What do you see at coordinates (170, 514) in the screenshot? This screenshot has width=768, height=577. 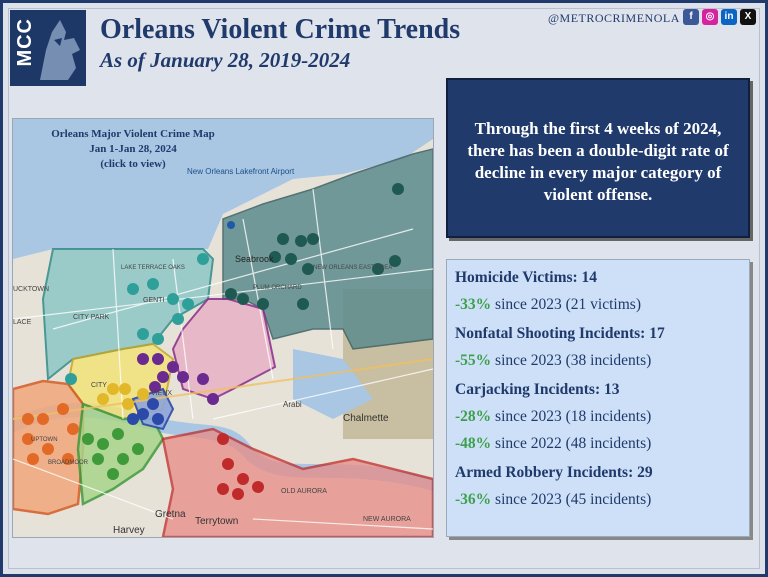 I see `gretna-label: Gretna` at bounding box center [170, 514].